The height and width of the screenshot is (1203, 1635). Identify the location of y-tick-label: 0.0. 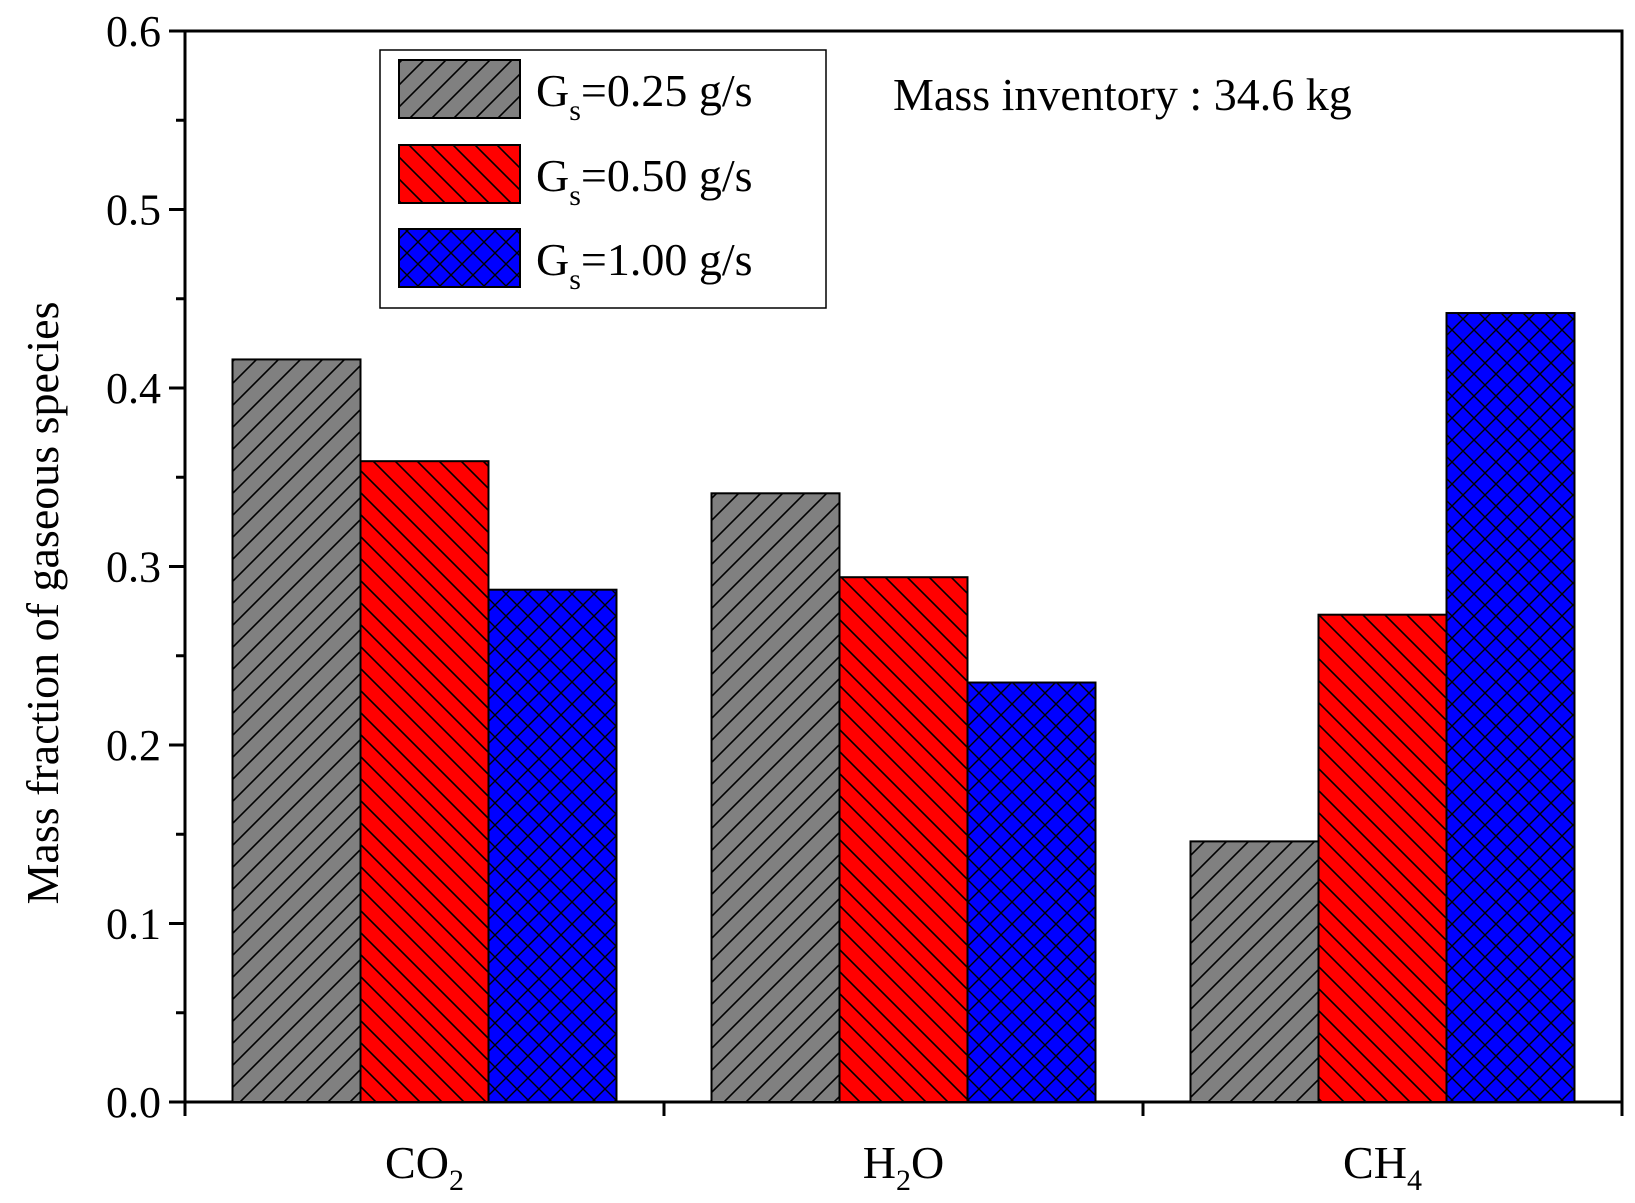
(133, 1102).